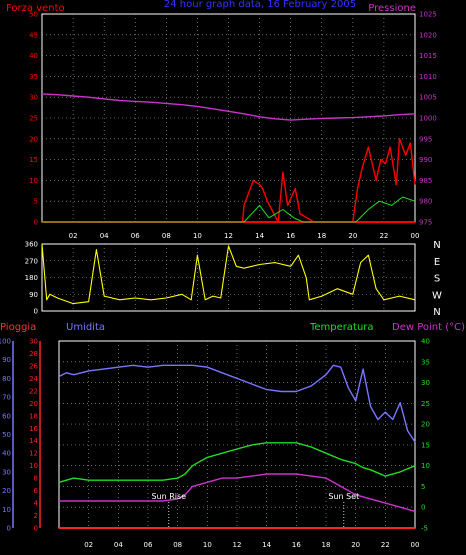  What do you see at coordinates (229, 180) in the screenshot?
I see `wind-gust-series` at bounding box center [229, 180].